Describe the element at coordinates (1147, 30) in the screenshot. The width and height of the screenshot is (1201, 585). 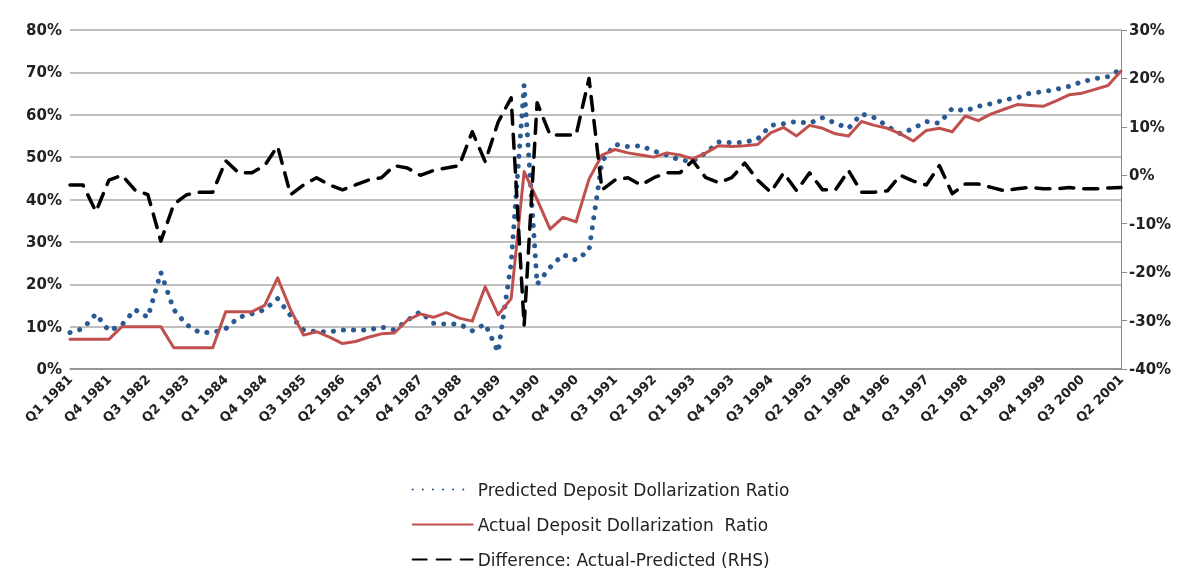
I see `y2-tick-label: 30%` at that location.